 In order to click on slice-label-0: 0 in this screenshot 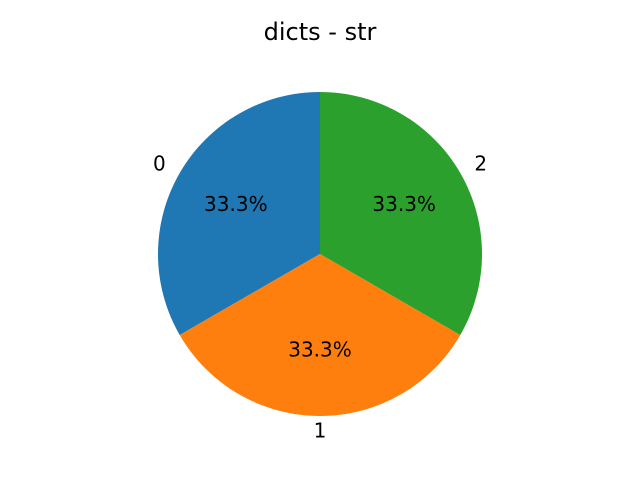, I will do `click(159, 163)`.